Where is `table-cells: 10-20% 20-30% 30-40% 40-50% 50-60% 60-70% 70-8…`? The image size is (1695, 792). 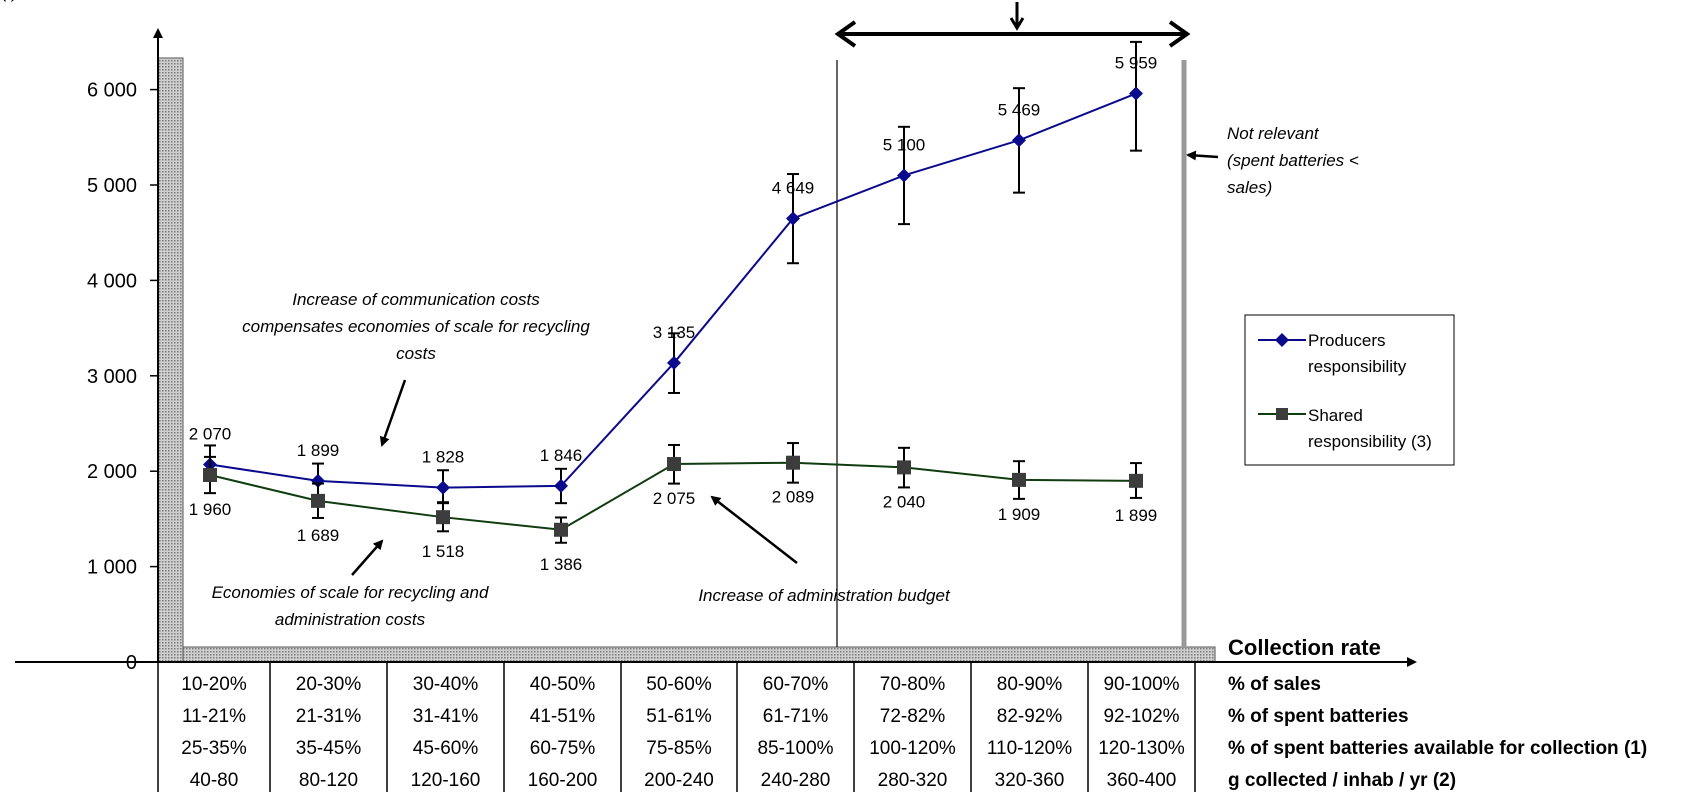
table-cells: 10-20% 20-30% 30-40% 40-50% 50-60% 60-70% 70-8… is located at coordinates (683, 732).